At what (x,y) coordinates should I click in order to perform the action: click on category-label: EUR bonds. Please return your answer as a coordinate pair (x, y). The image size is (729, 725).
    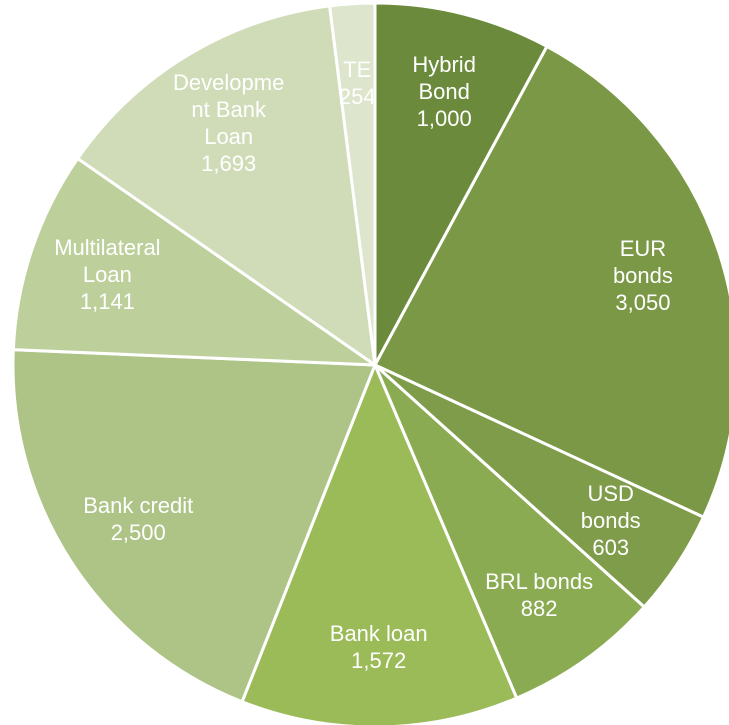
    Looking at the image, I should click on (642, 262).